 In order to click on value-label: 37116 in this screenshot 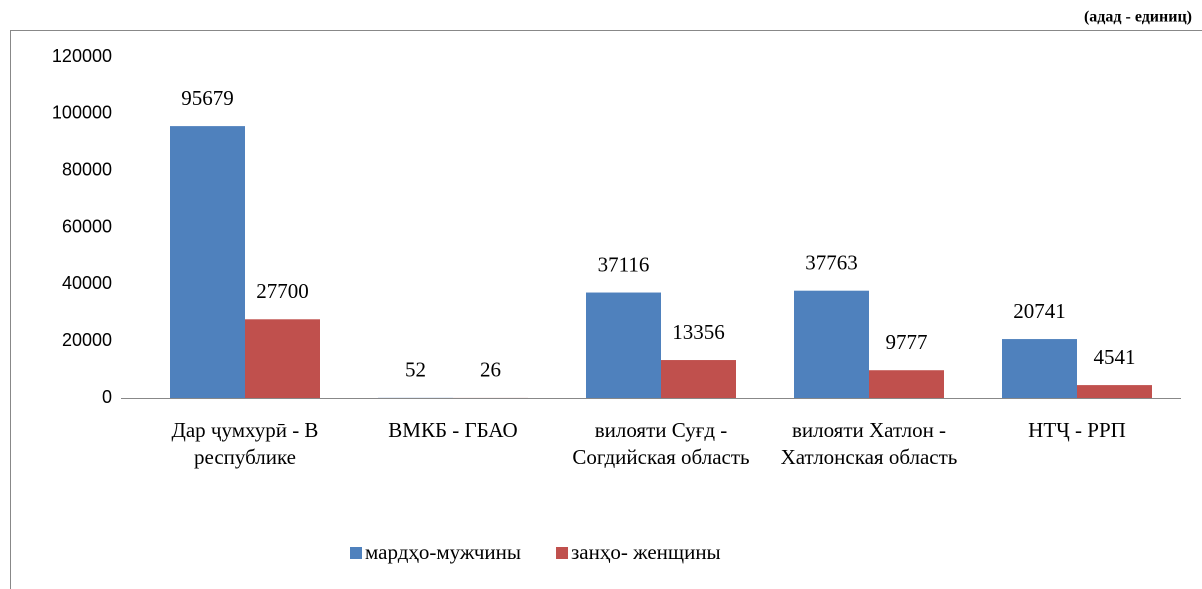, I will do `click(624, 264)`.